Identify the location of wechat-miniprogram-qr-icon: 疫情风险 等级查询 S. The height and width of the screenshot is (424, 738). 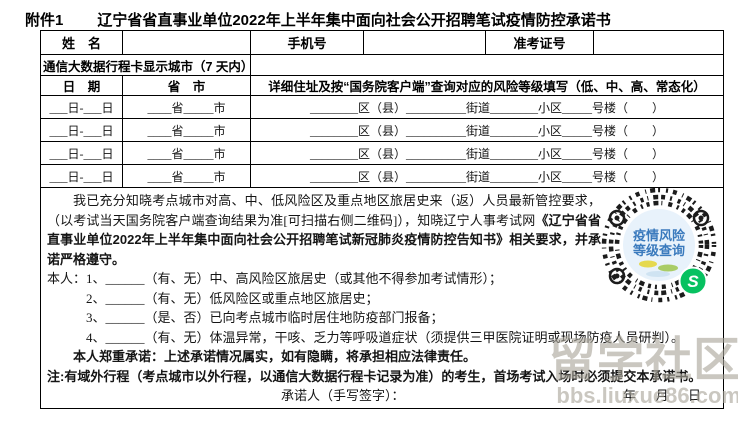
(659, 245).